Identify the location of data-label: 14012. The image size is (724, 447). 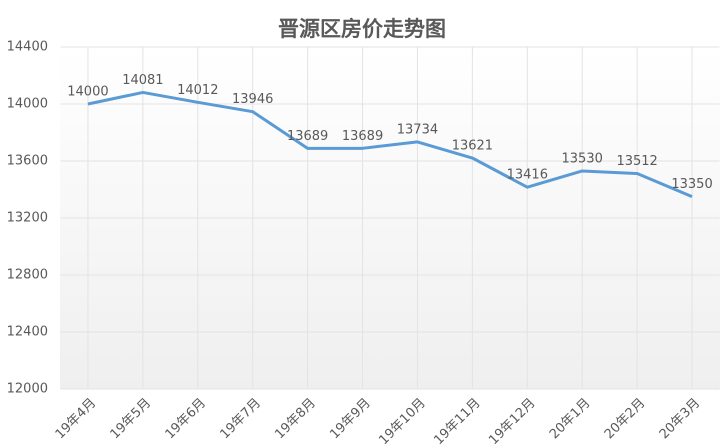
(197, 90).